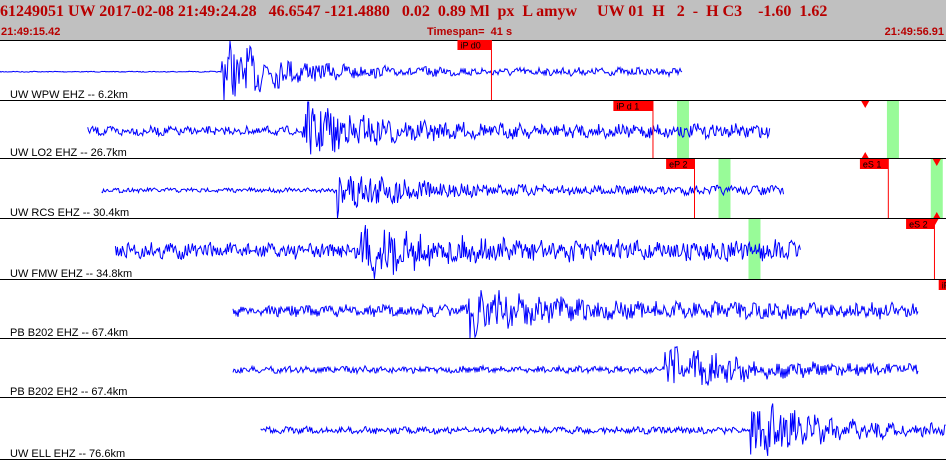  What do you see at coordinates (31, 32) in the screenshot?
I see `start-time-label: 21:49:15.42` at bounding box center [31, 32].